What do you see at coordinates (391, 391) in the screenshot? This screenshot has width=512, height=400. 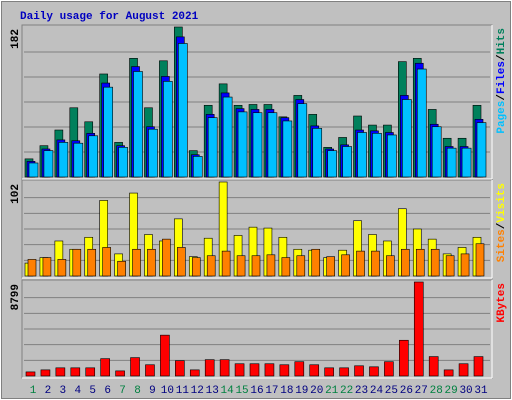 I see `x-tick-label: 25` at bounding box center [391, 391].